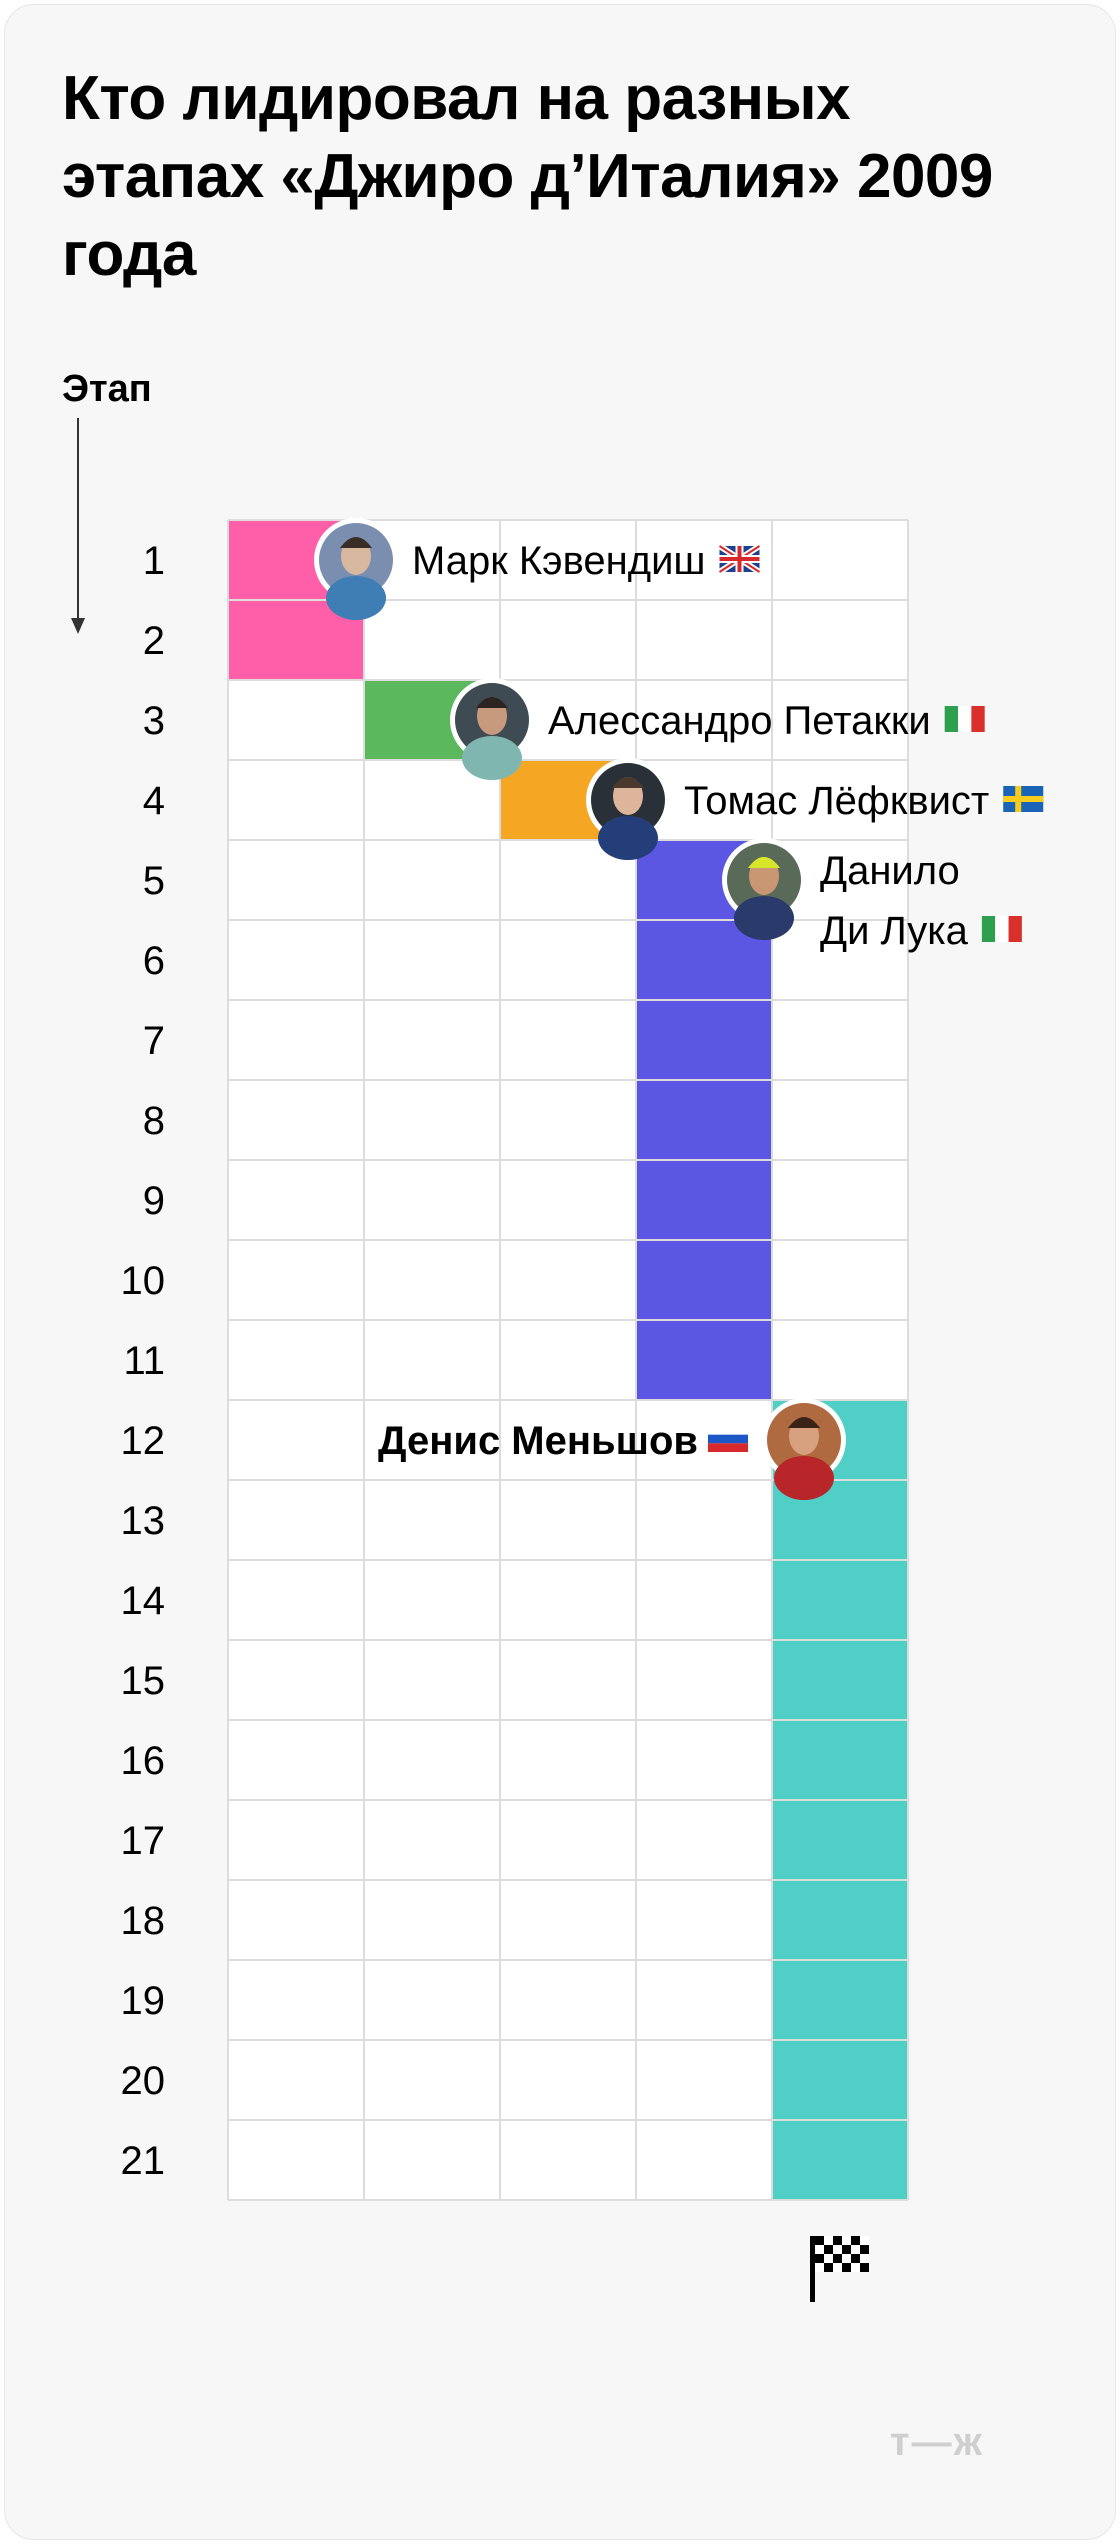  What do you see at coordinates (538, 1441) in the screenshot?
I see `rider-name-5: Денис Меньшов` at bounding box center [538, 1441].